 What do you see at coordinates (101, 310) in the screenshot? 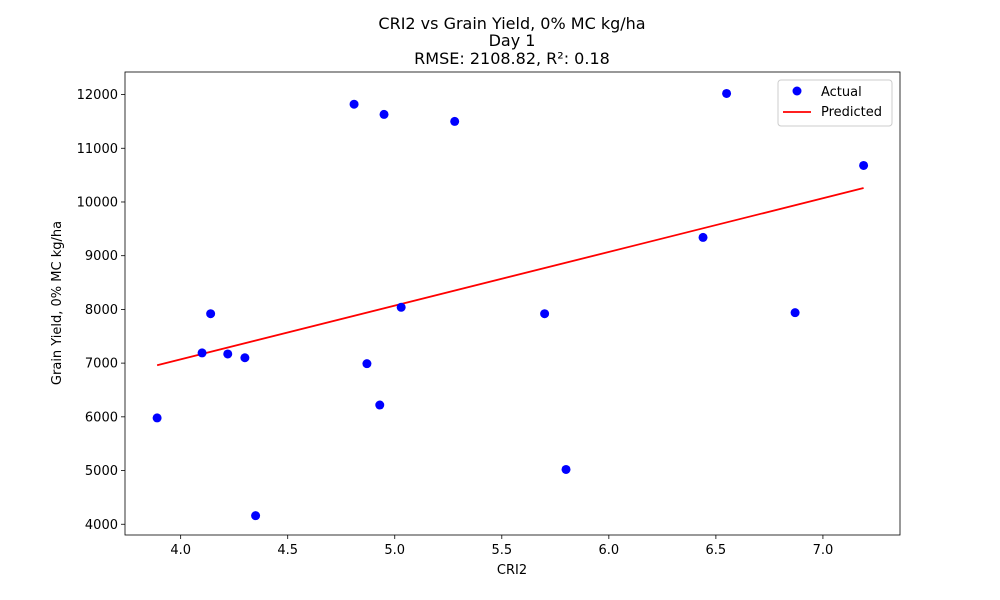
I see `y-tick-label: 8000` at bounding box center [101, 310].